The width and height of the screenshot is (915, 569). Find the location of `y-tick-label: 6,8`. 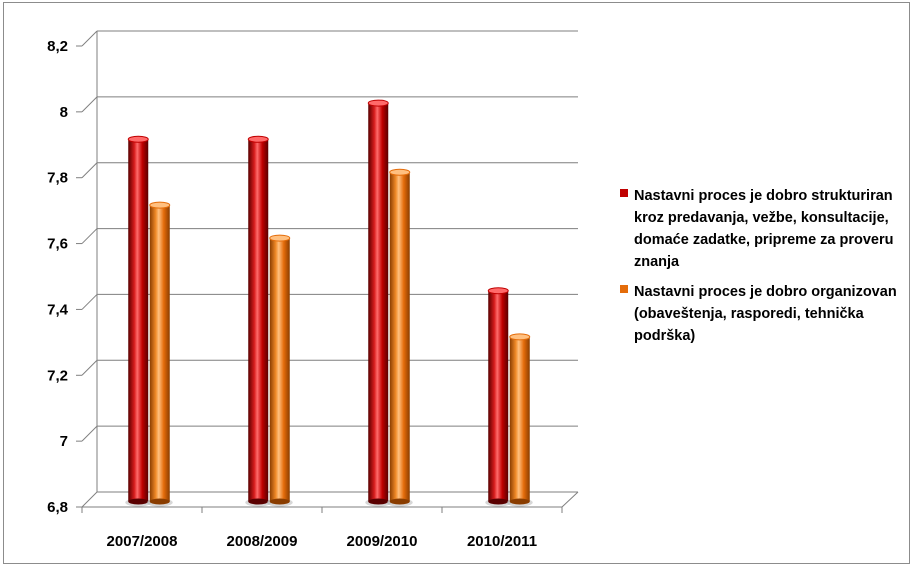

y-tick-label: 6,8 is located at coordinates (57, 507).